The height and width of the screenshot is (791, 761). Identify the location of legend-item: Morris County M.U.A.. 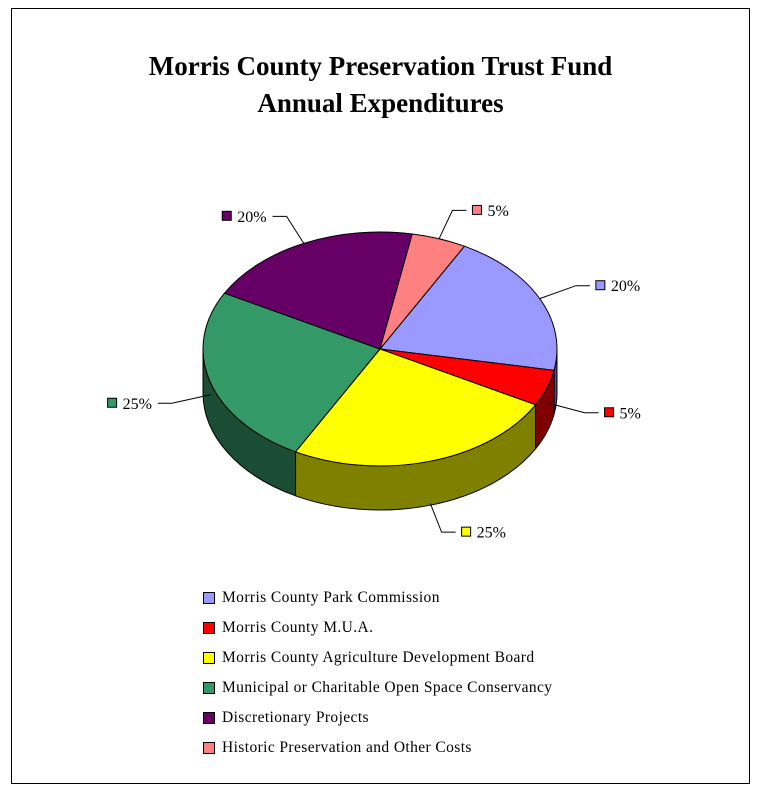
(377, 628).